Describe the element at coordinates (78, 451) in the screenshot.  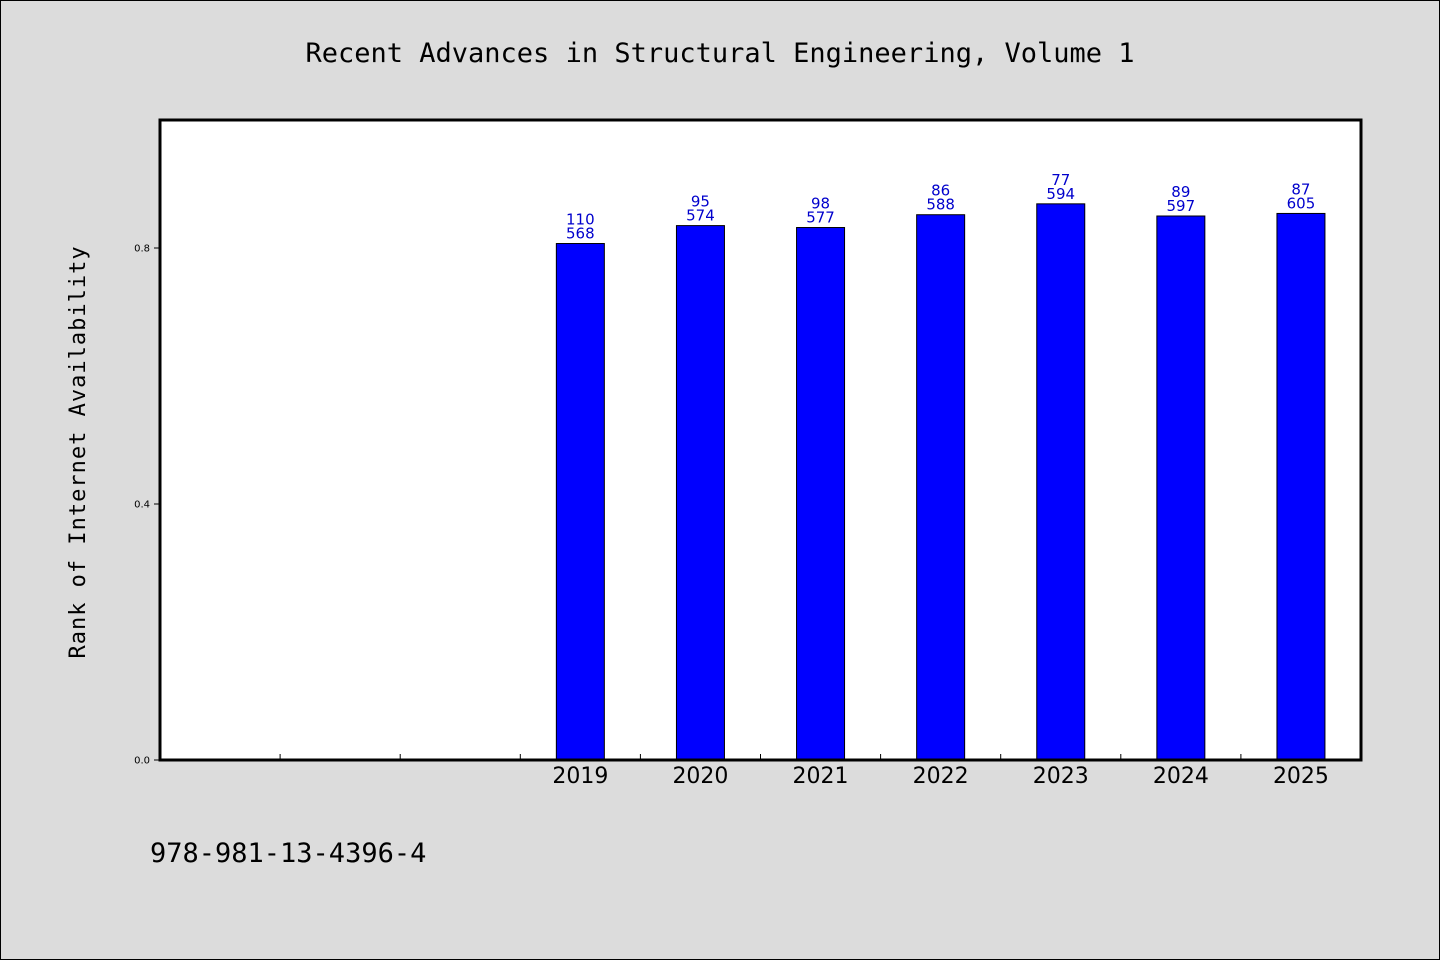
I see `y-axis-label: Rank of Internet Availability` at that location.